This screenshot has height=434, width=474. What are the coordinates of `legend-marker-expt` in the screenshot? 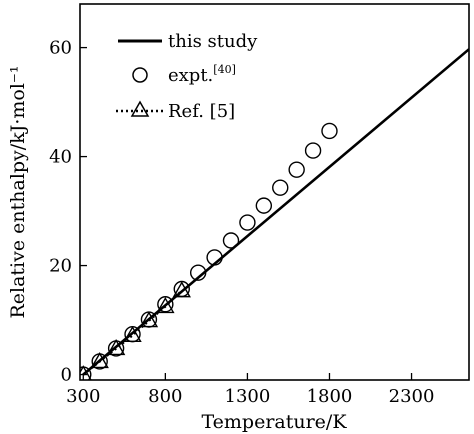 It's located at (140, 75).